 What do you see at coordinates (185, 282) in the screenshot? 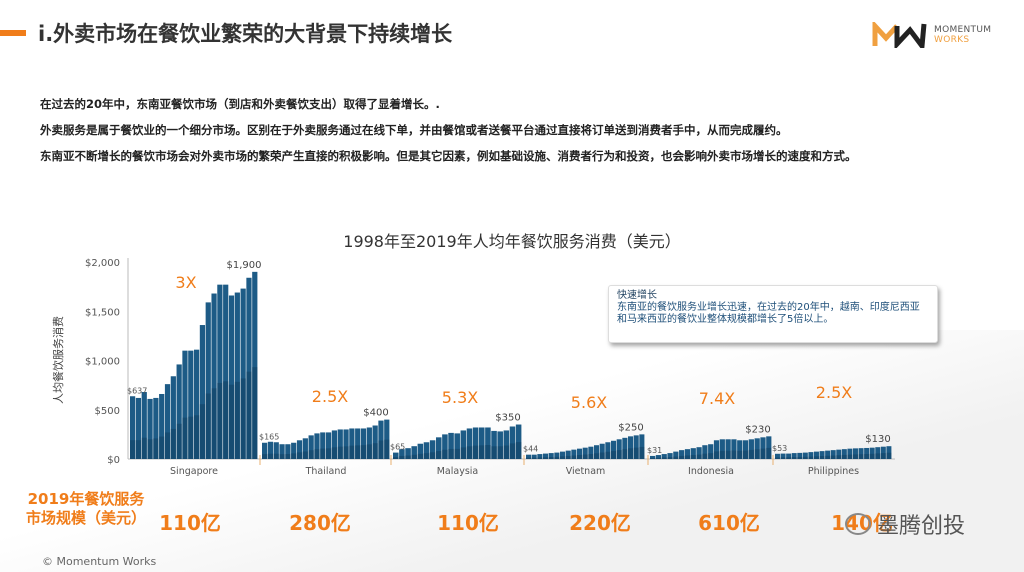
I see `growth-multiple-label: 3X` at bounding box center [185, 282].